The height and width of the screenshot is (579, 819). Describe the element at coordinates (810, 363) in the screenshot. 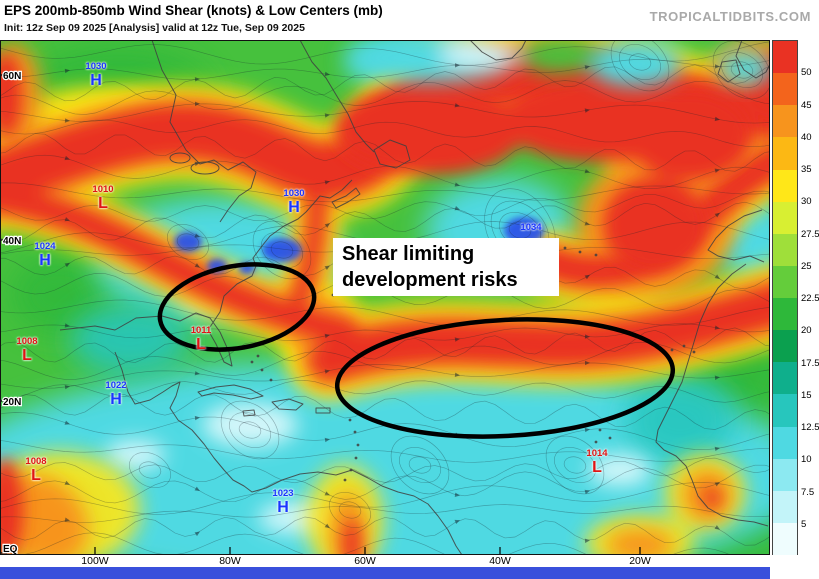

I see `colorbar-label: 17.5` at that location.